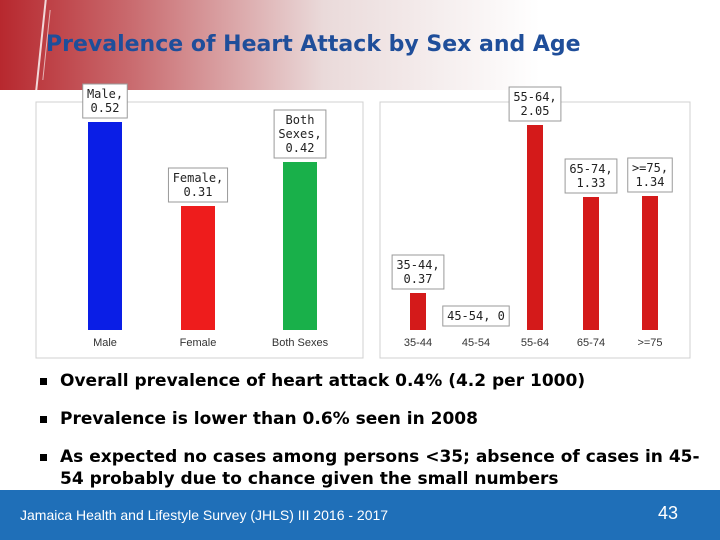 The width and height of the screenshot is (720, 540). Describe the element at coordinates (591, 343) in the screenshot. I see `x-tick-label: 65-74` at that location.